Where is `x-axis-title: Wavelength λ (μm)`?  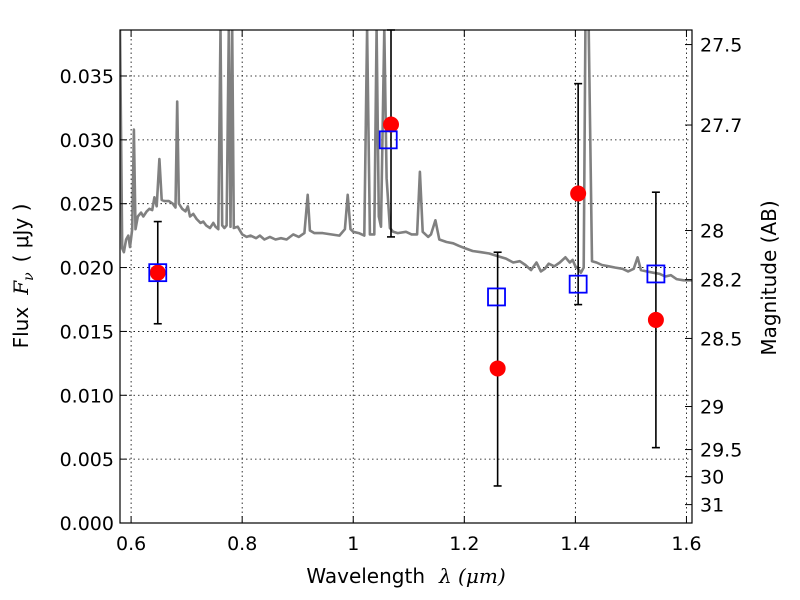
x-axis-title: Wavelength λ (μm) is located at coordinates (405, 576).